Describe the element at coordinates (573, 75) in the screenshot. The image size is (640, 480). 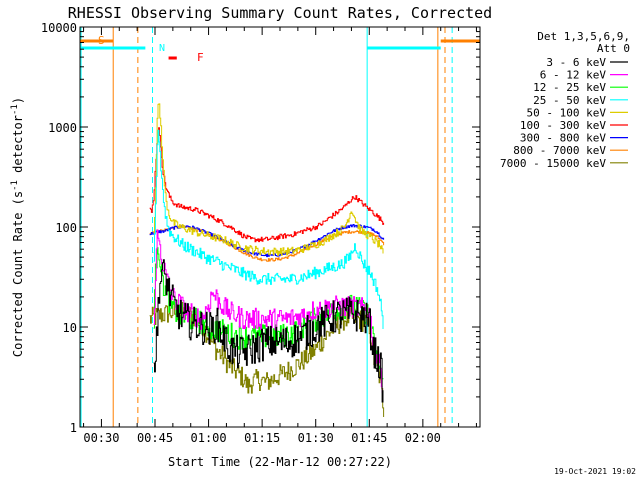
I see `legend-label: 6 - 12 keV` at that location.